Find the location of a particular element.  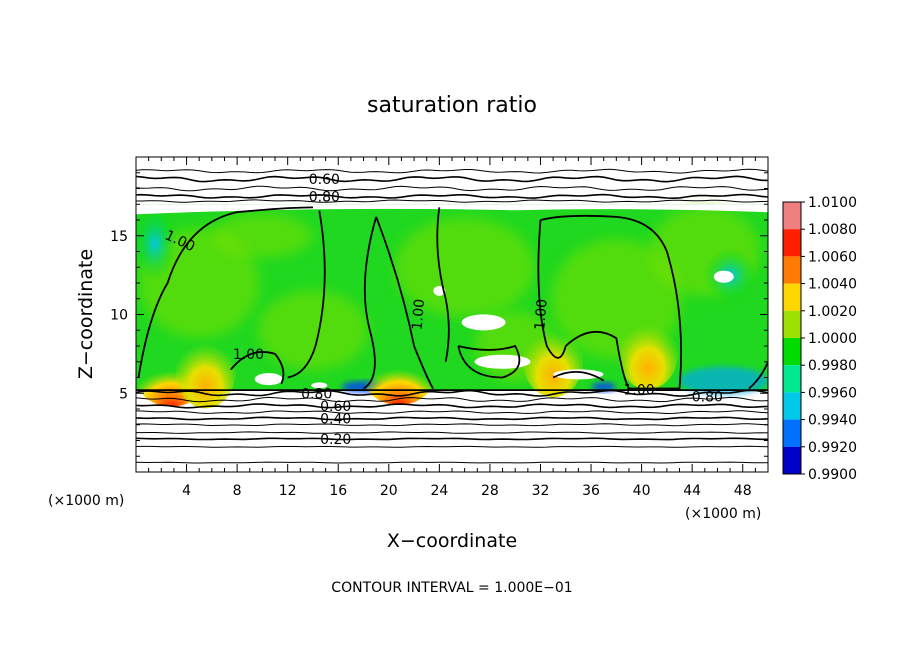

y-tick-label: 15 is located at coordinates (119, 237).